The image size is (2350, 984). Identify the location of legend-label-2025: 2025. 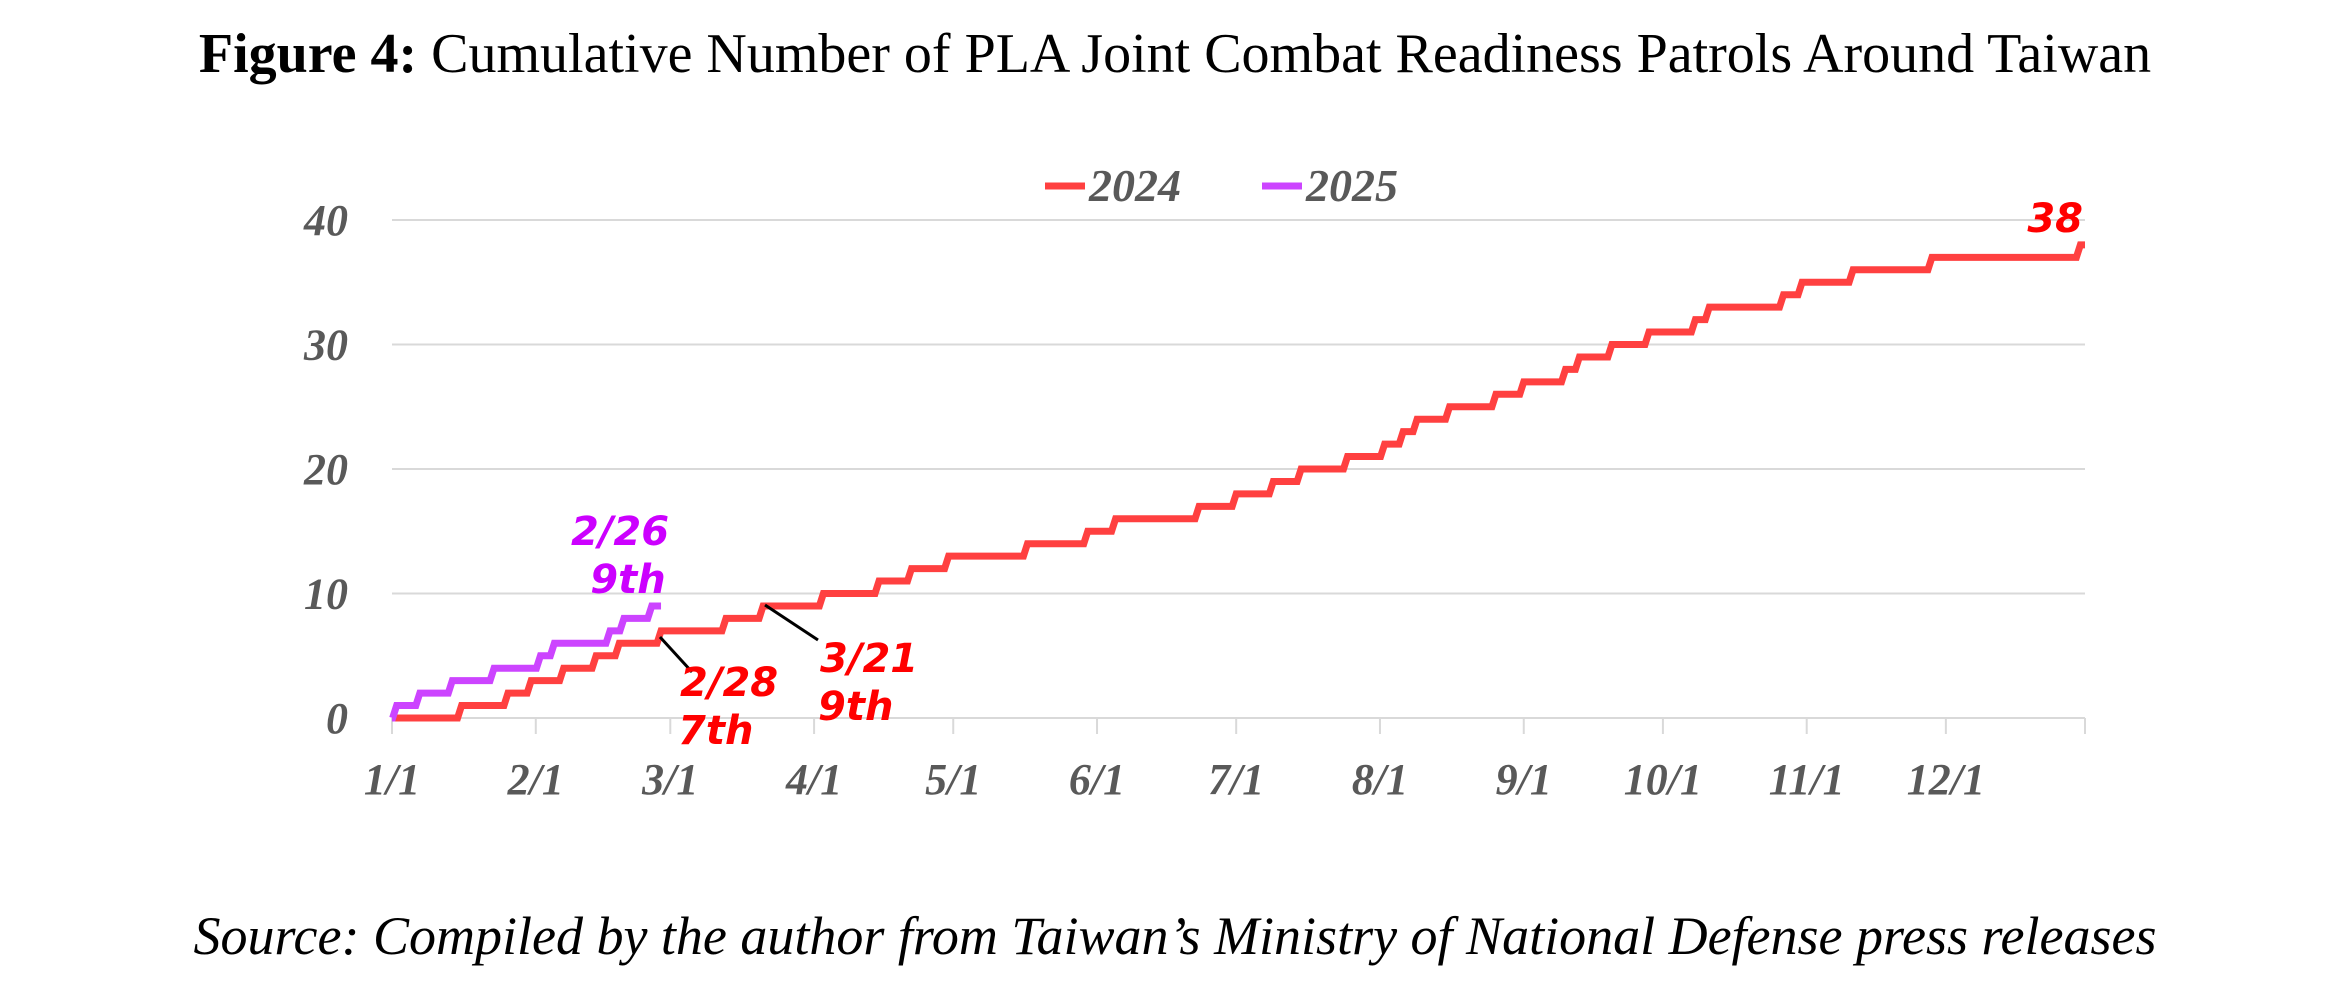
(1351, 185).